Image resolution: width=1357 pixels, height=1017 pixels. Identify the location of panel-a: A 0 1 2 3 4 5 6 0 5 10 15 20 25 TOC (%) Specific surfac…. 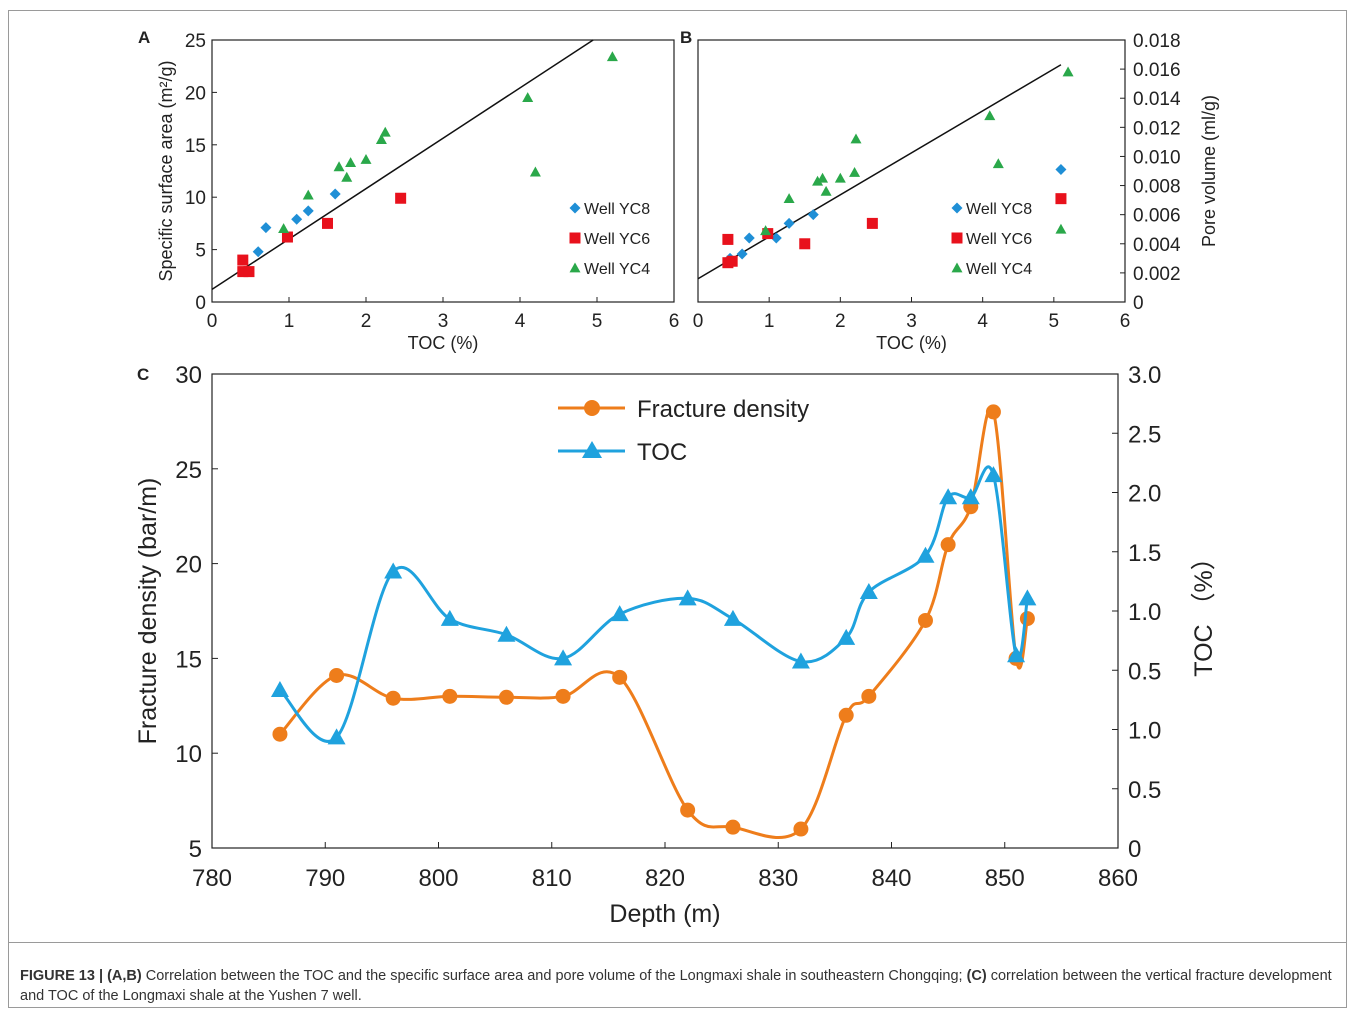
(408, 190).